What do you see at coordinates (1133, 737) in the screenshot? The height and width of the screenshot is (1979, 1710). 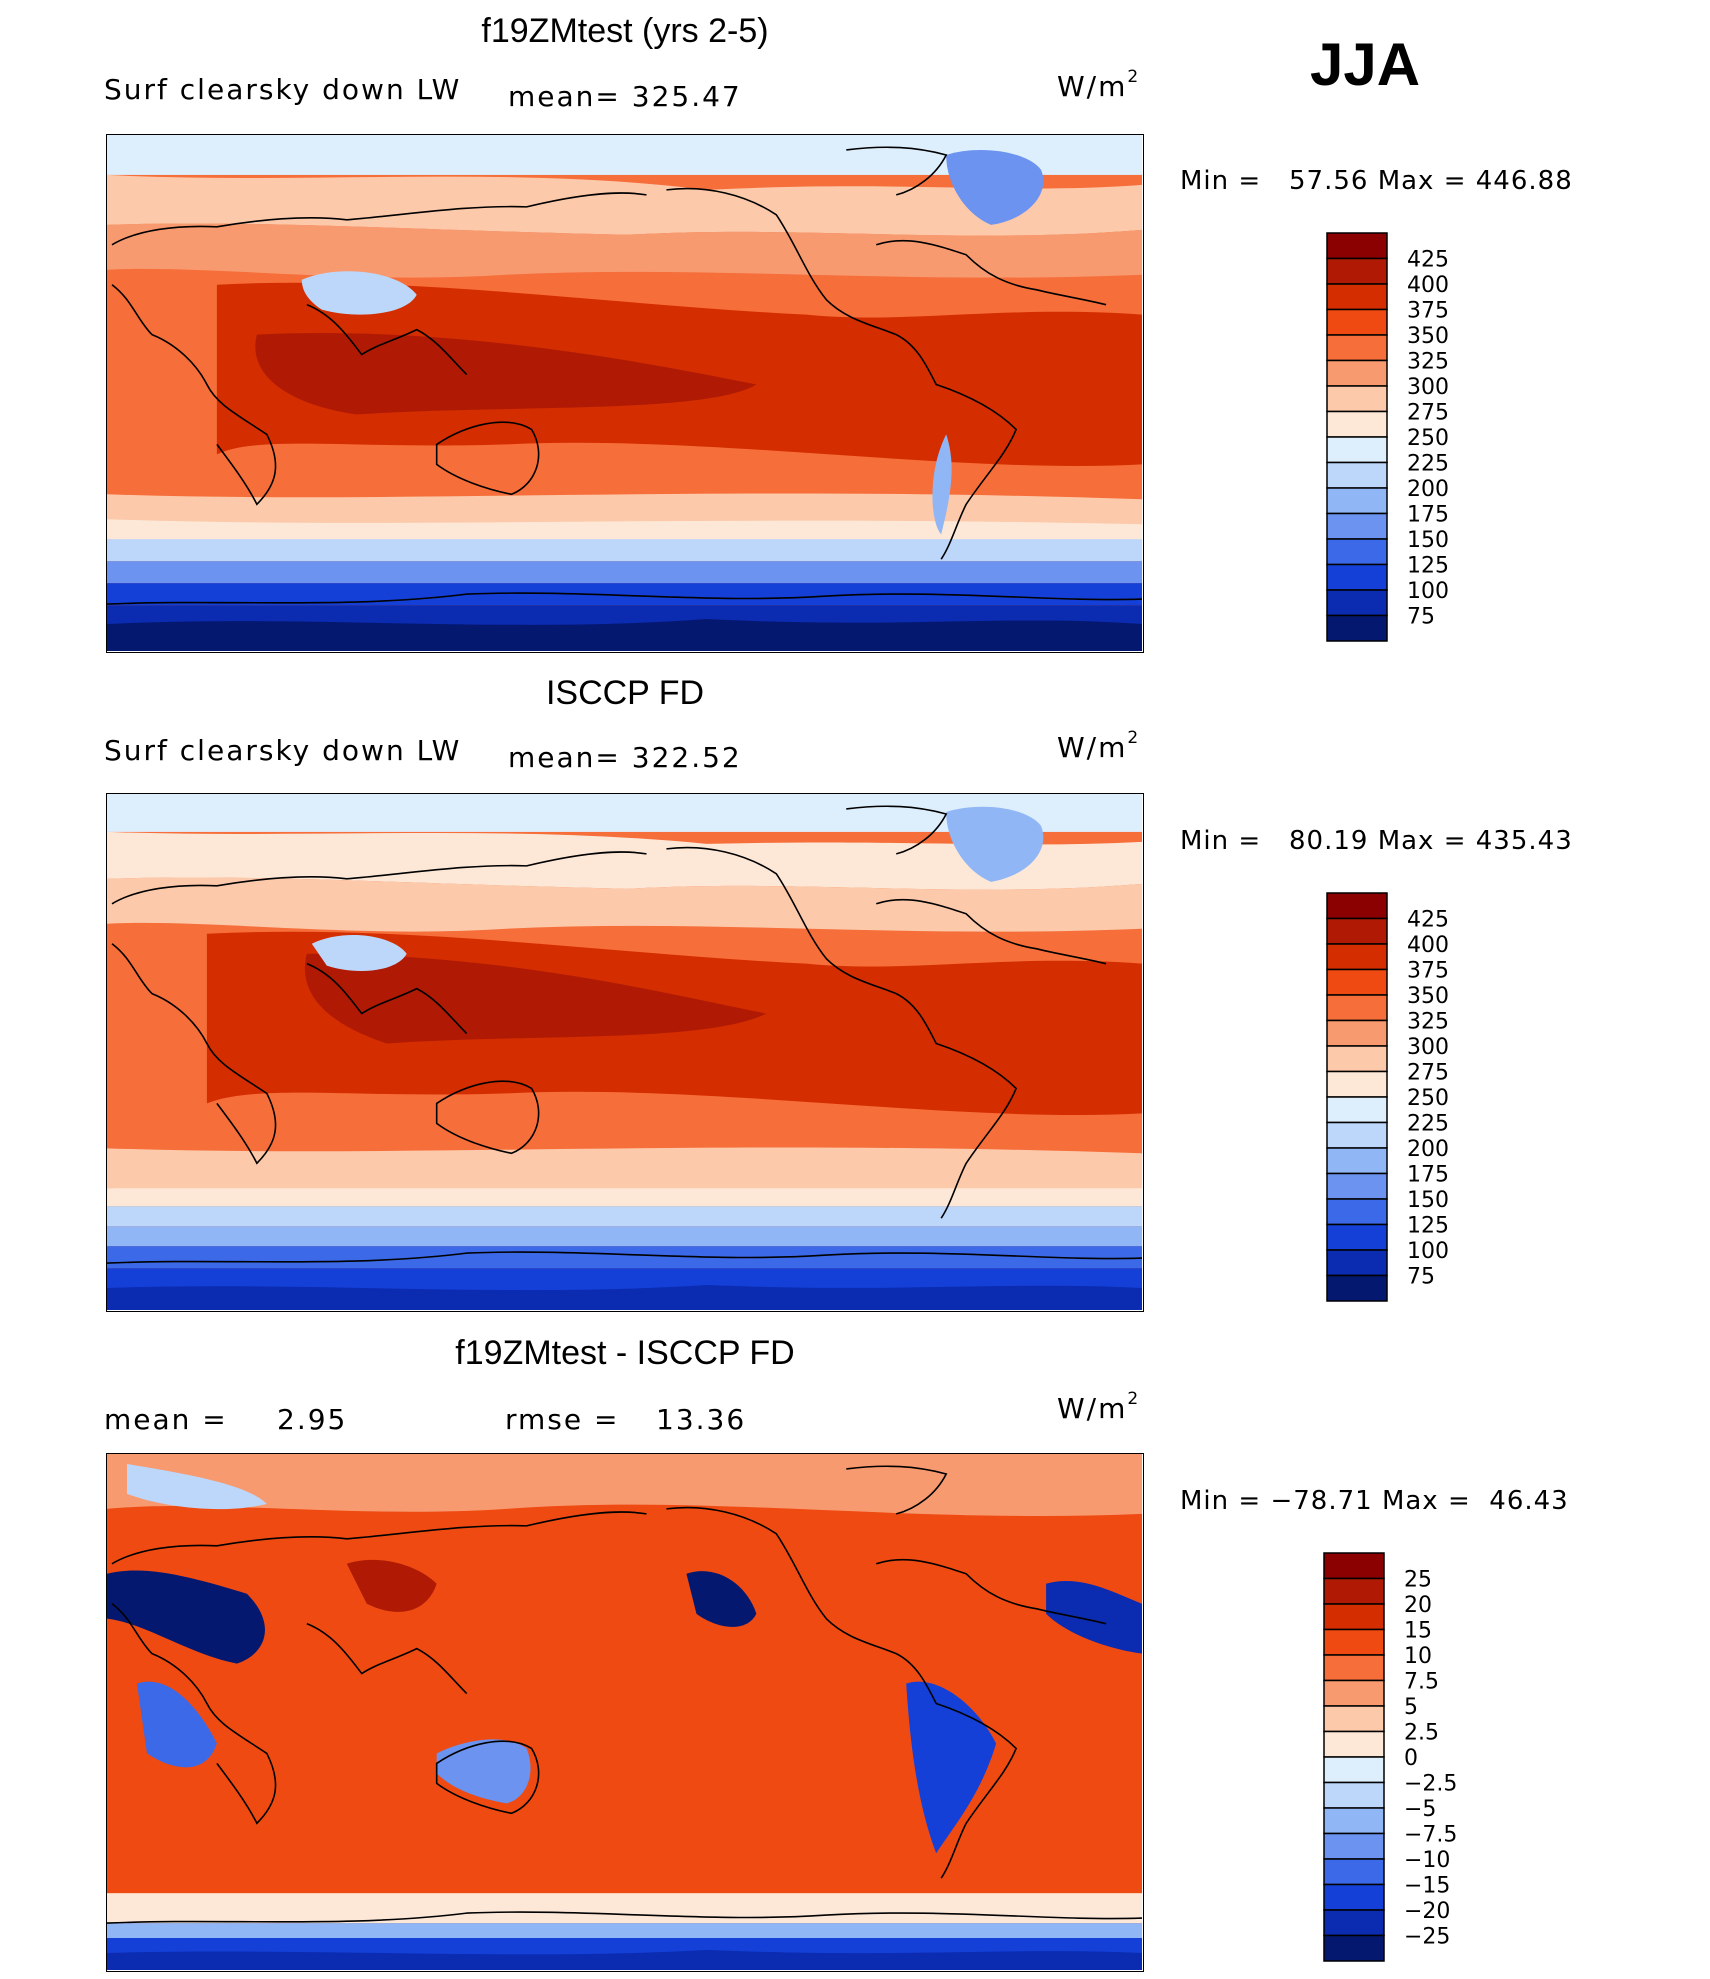 I see `units-exponent: 2` at bounding box center [1133, 737].